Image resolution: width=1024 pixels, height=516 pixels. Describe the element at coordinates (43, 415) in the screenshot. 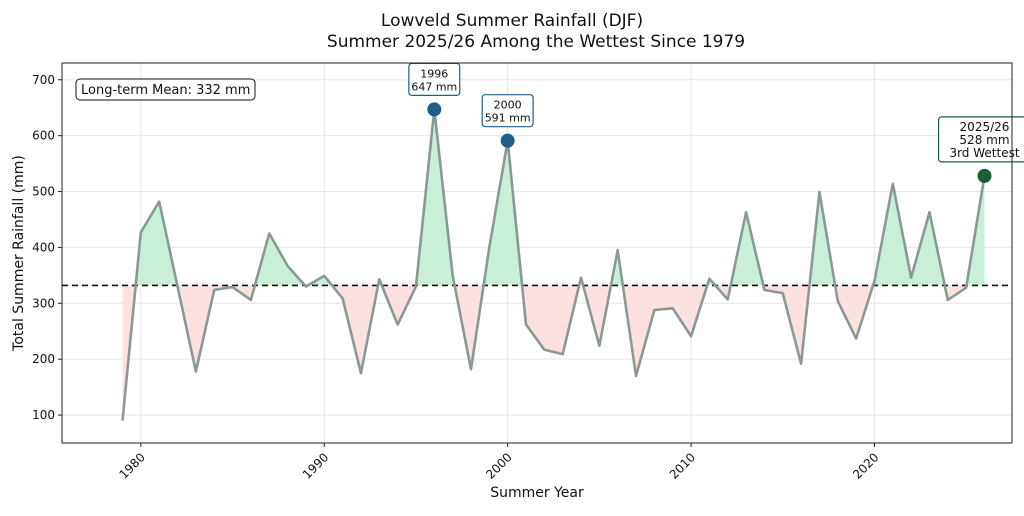

I see `y-tick-label: 100` at that location.